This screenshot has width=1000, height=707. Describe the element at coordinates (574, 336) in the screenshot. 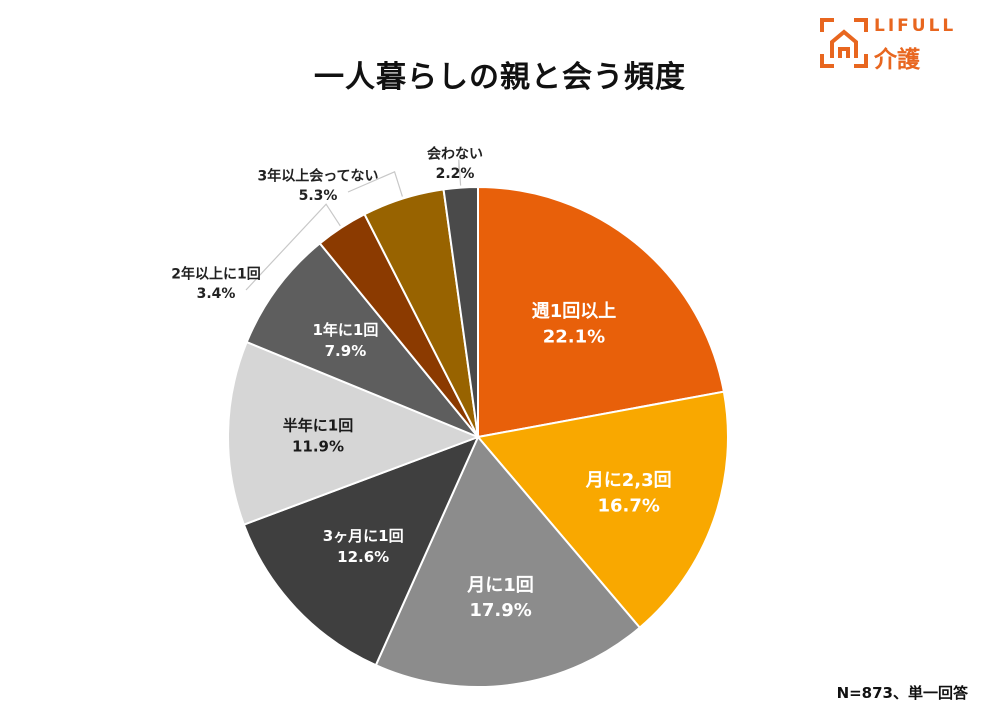

I see `slice-value-1: 22.1%` at that location.